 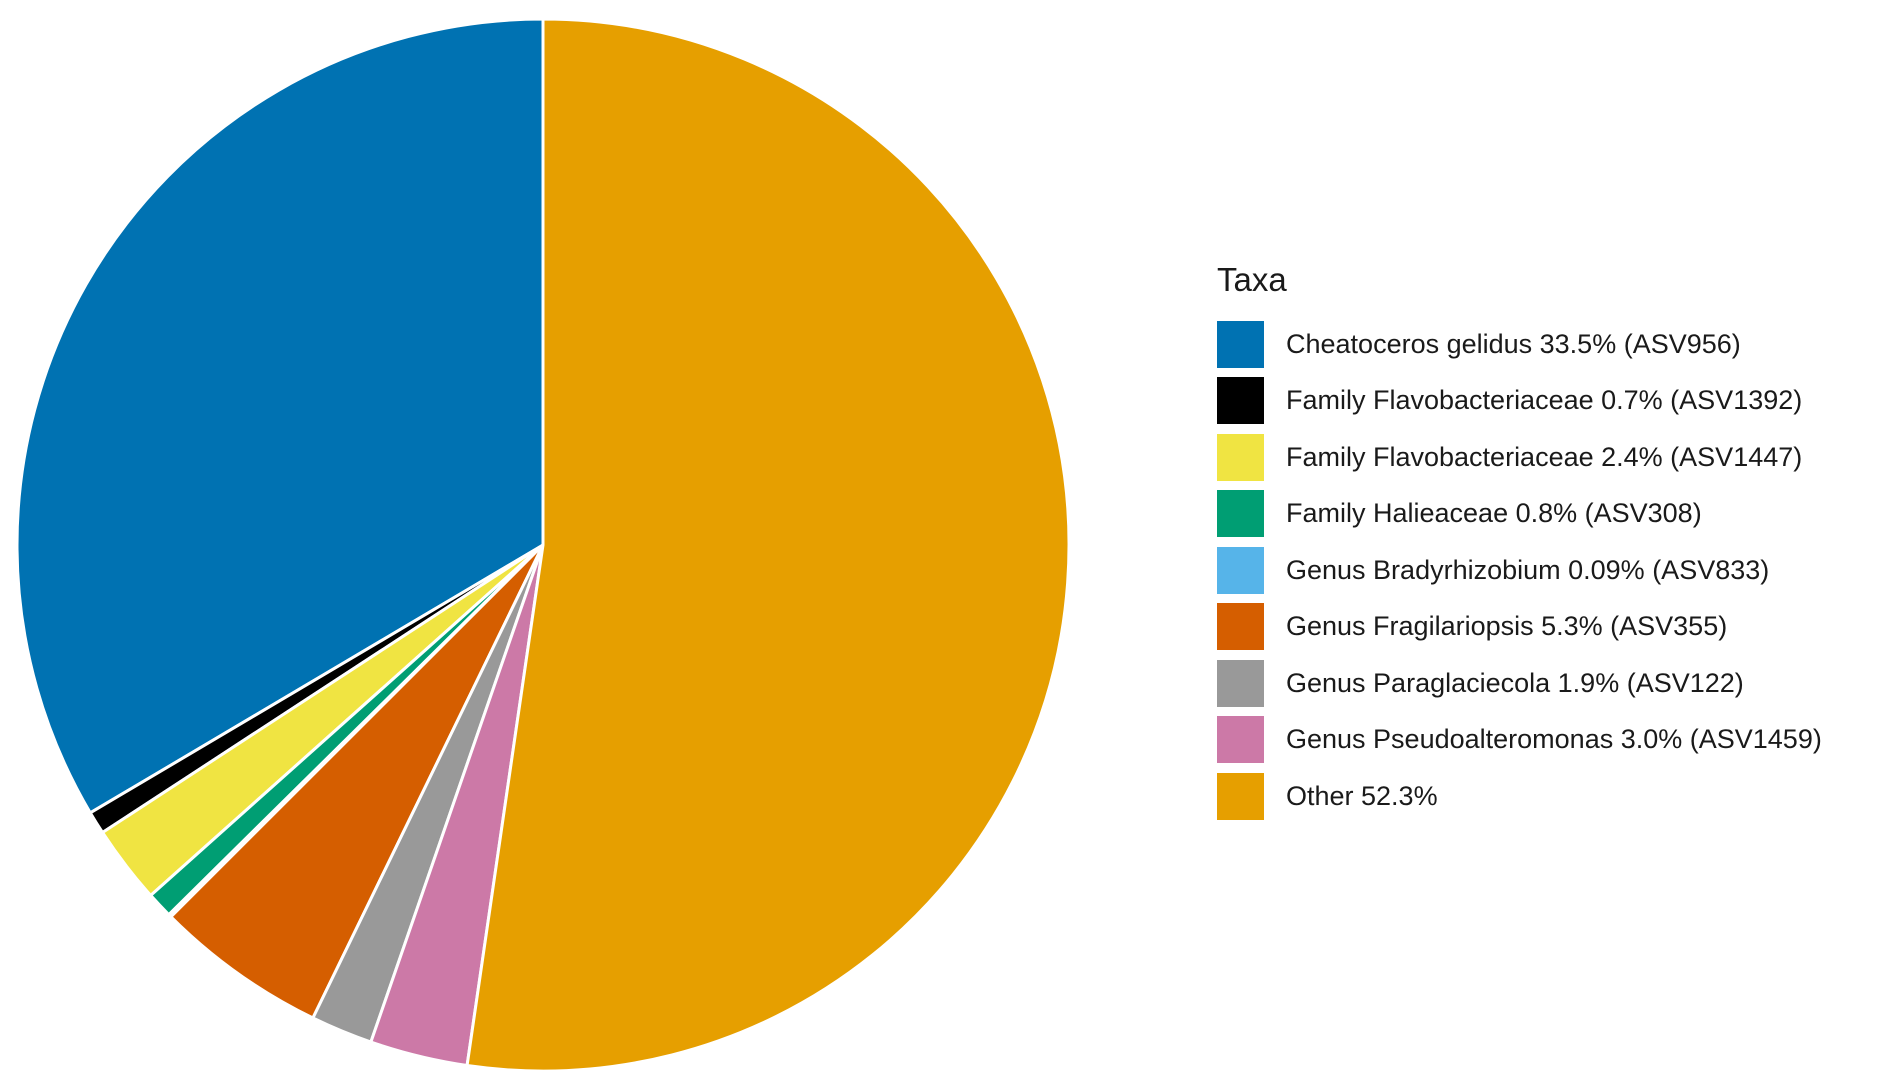 What do you see at coordinates (1513, 343) in the screenshot?
I see `legend-label: Cheatoceros gelidus 33.5% (ASV956)` at bounding box center [1513, 343].